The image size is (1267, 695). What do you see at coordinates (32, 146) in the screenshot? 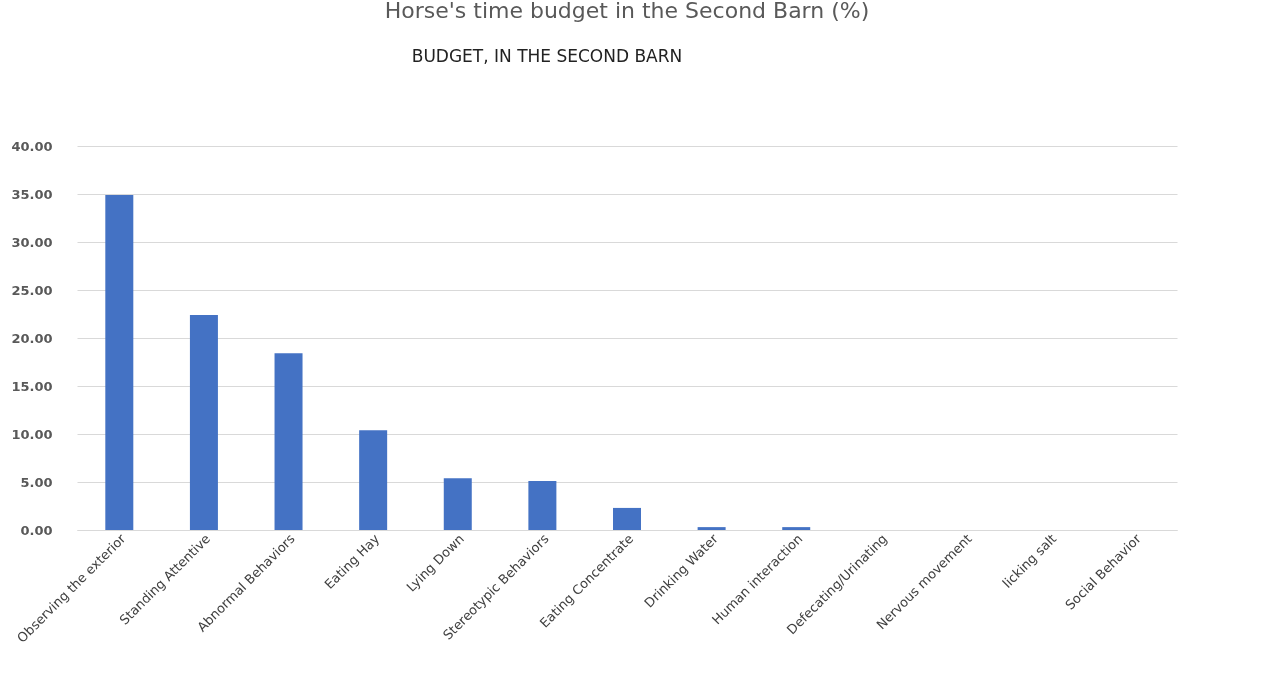
I see `y-tick-label: 40.00` at bounding box center [32, 146].